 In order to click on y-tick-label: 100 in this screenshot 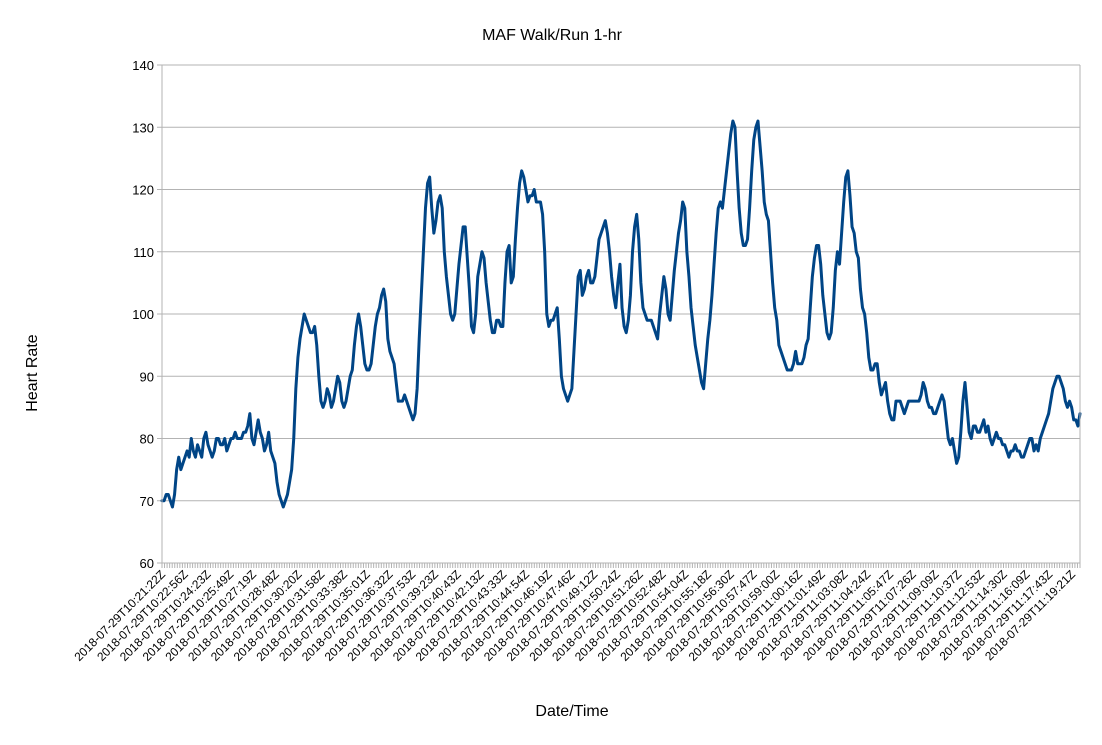, I will do `click(143, 314)`.